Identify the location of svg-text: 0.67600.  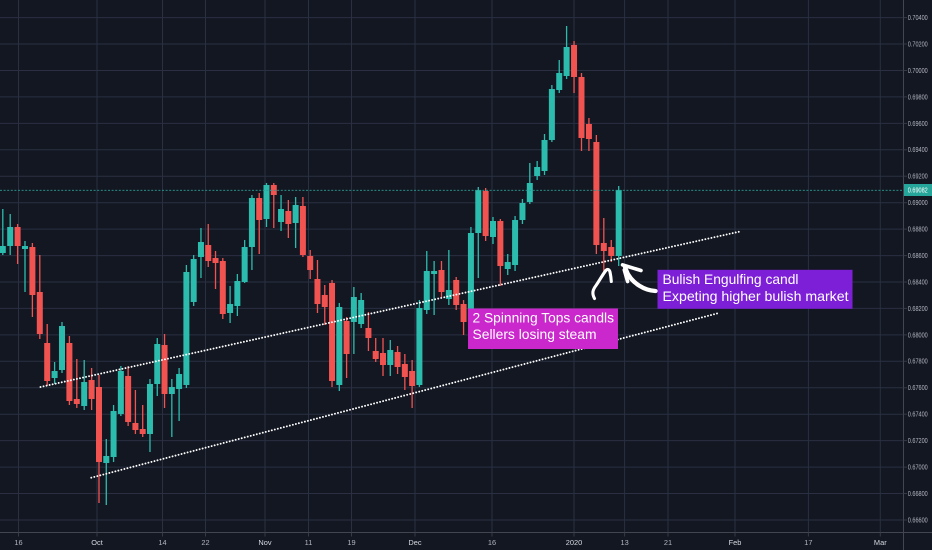
(918, 387).